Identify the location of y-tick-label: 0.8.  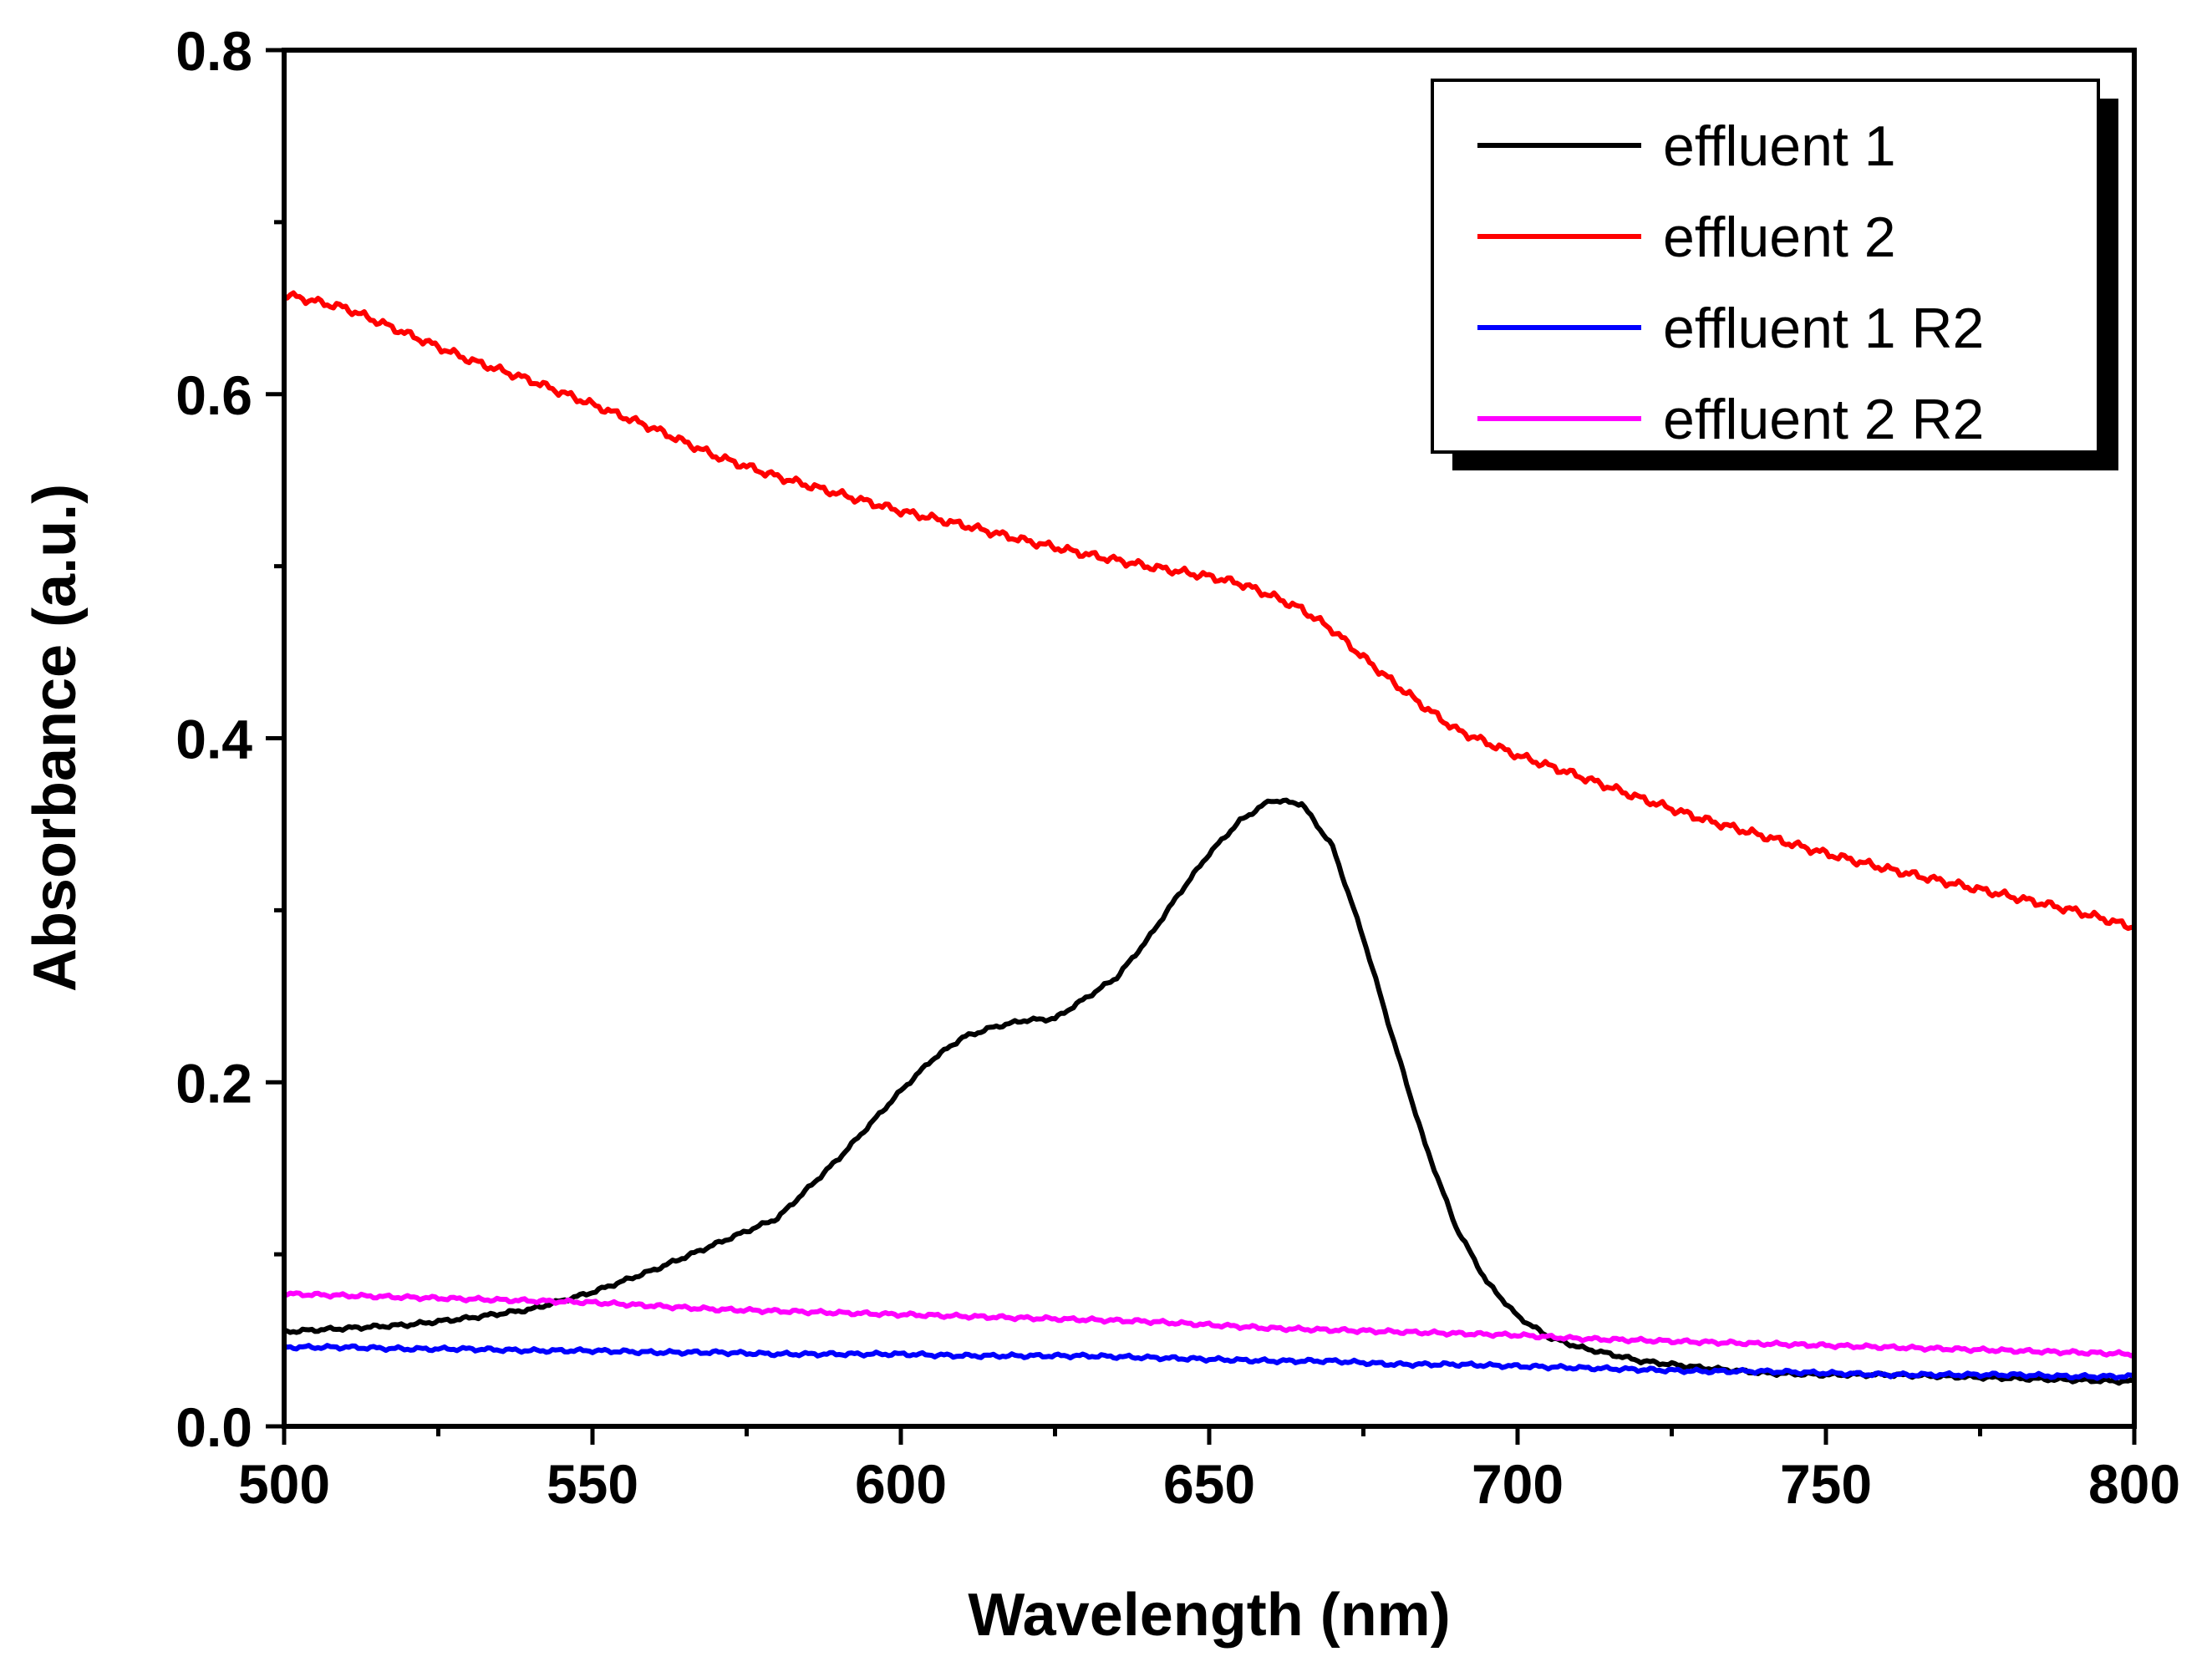
(213, 51).